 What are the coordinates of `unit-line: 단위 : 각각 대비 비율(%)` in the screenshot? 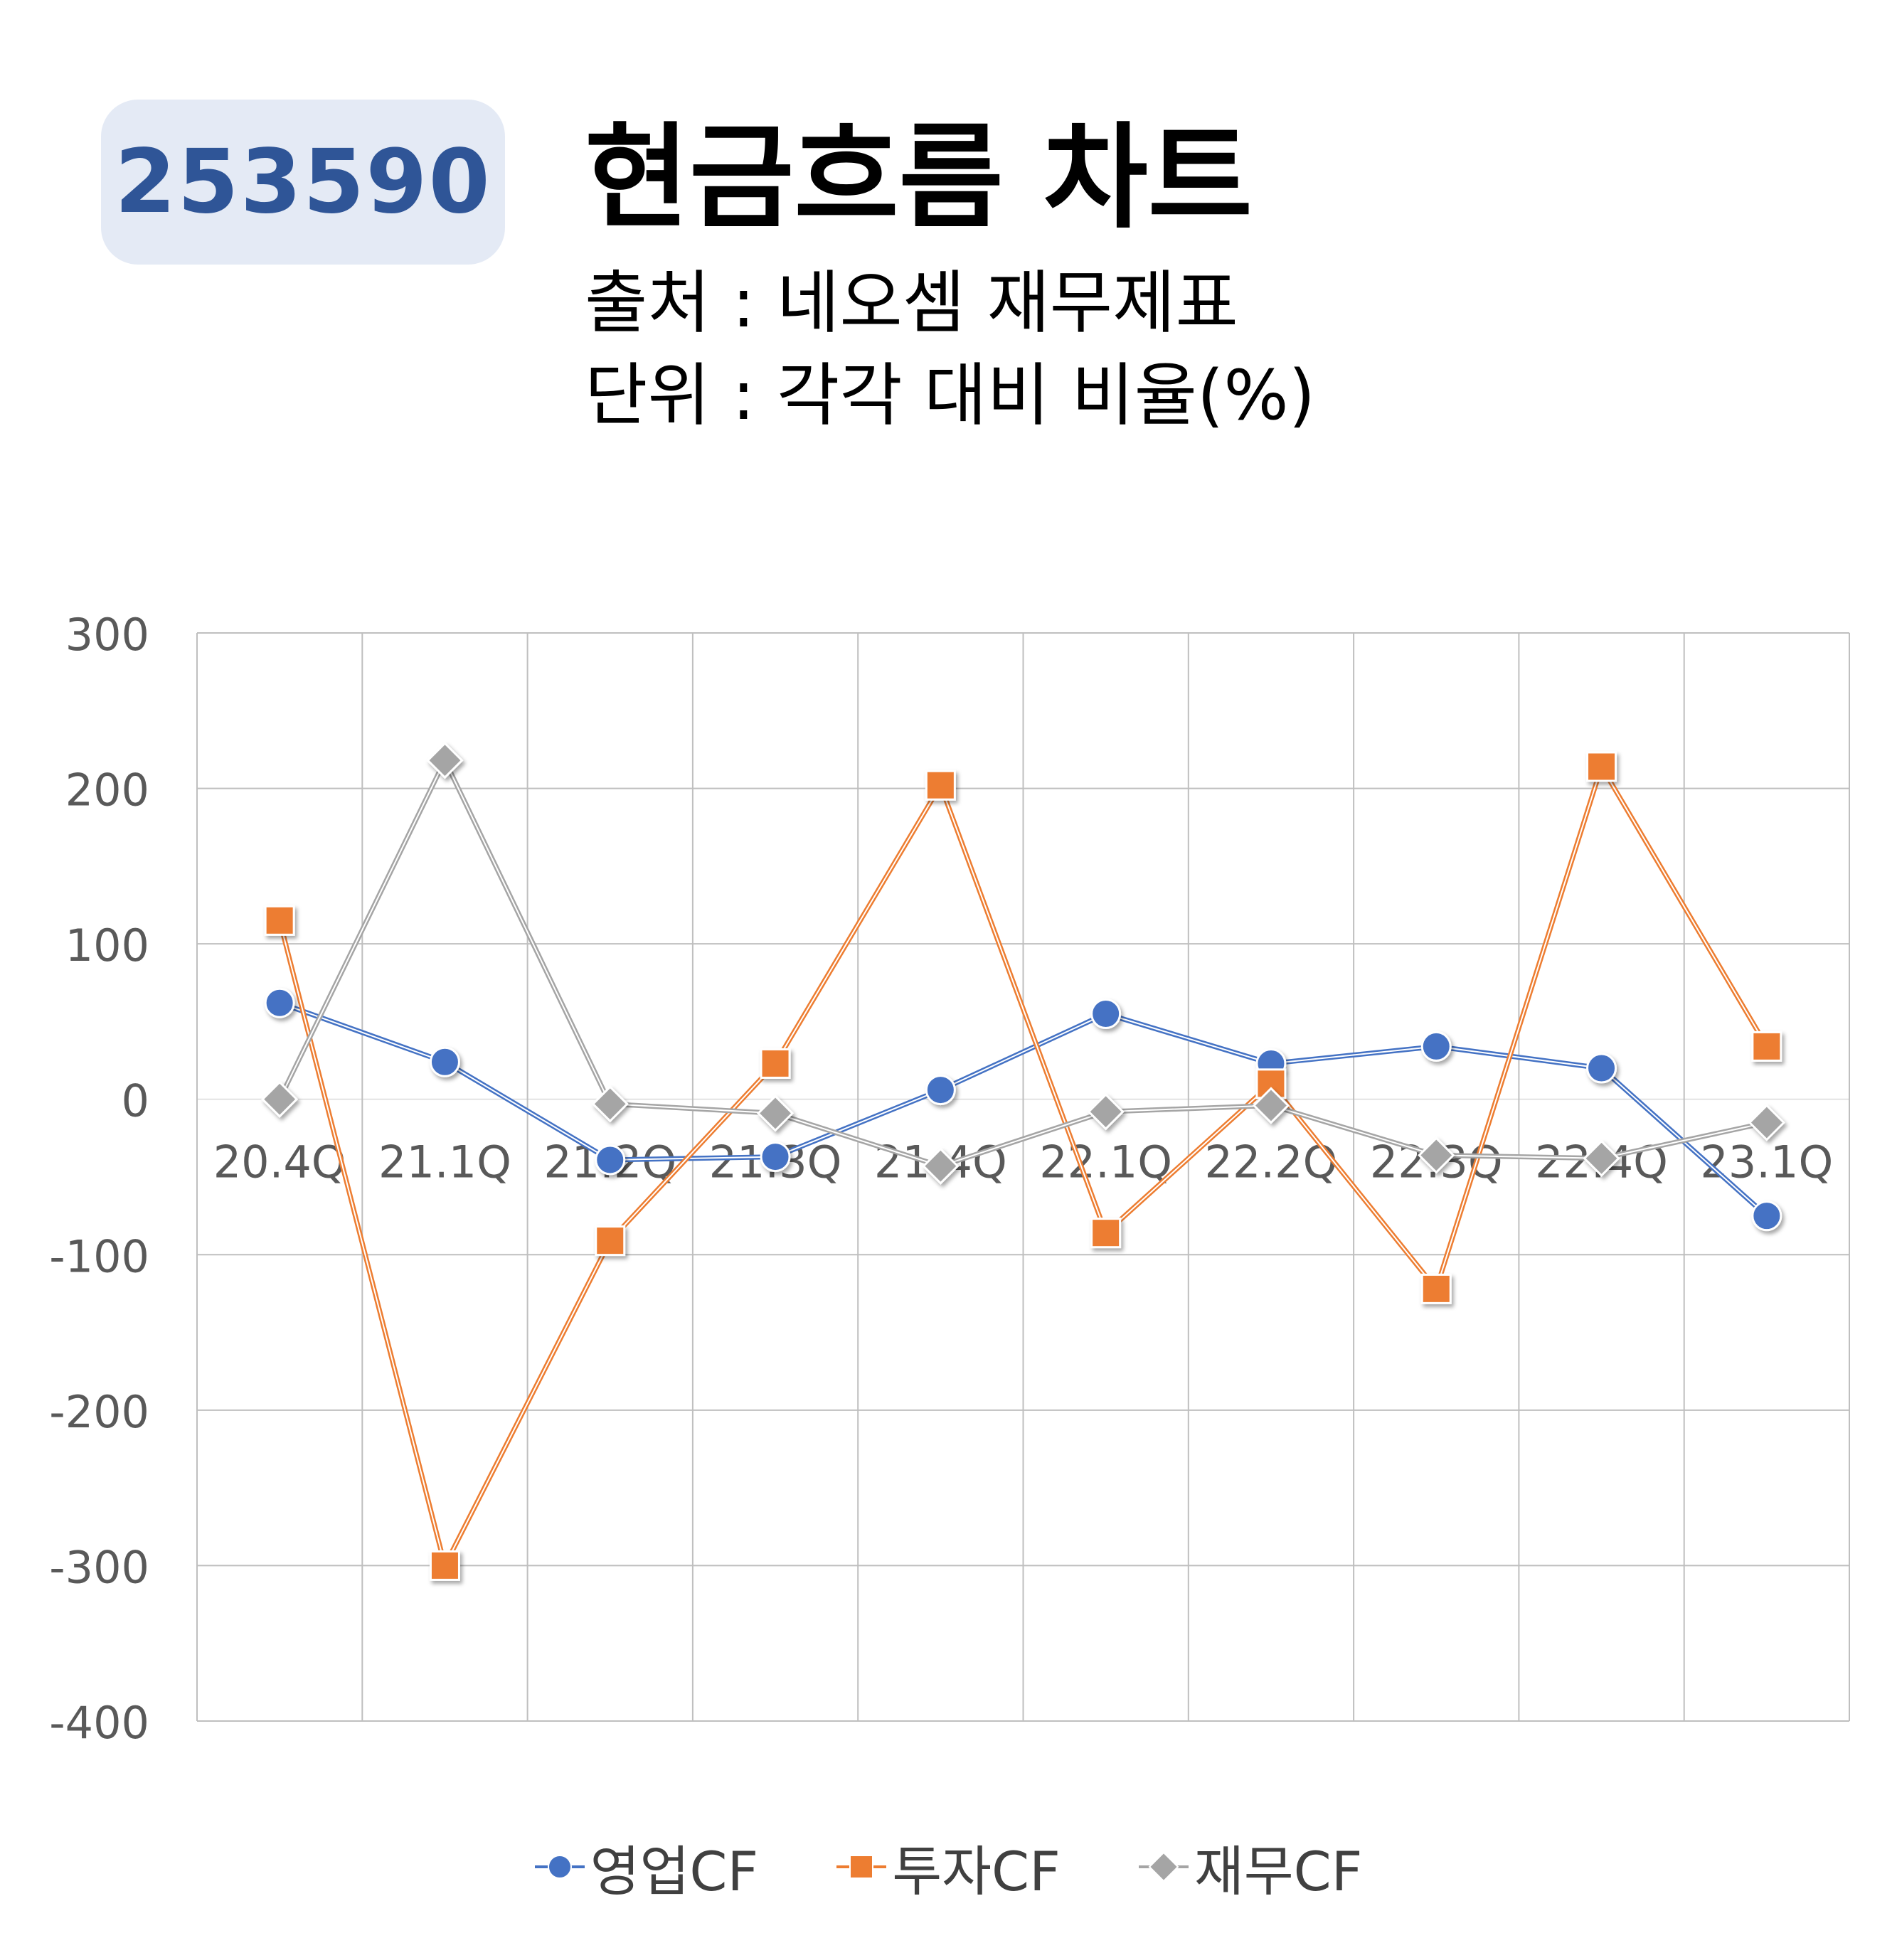 It's located at (951, 395).